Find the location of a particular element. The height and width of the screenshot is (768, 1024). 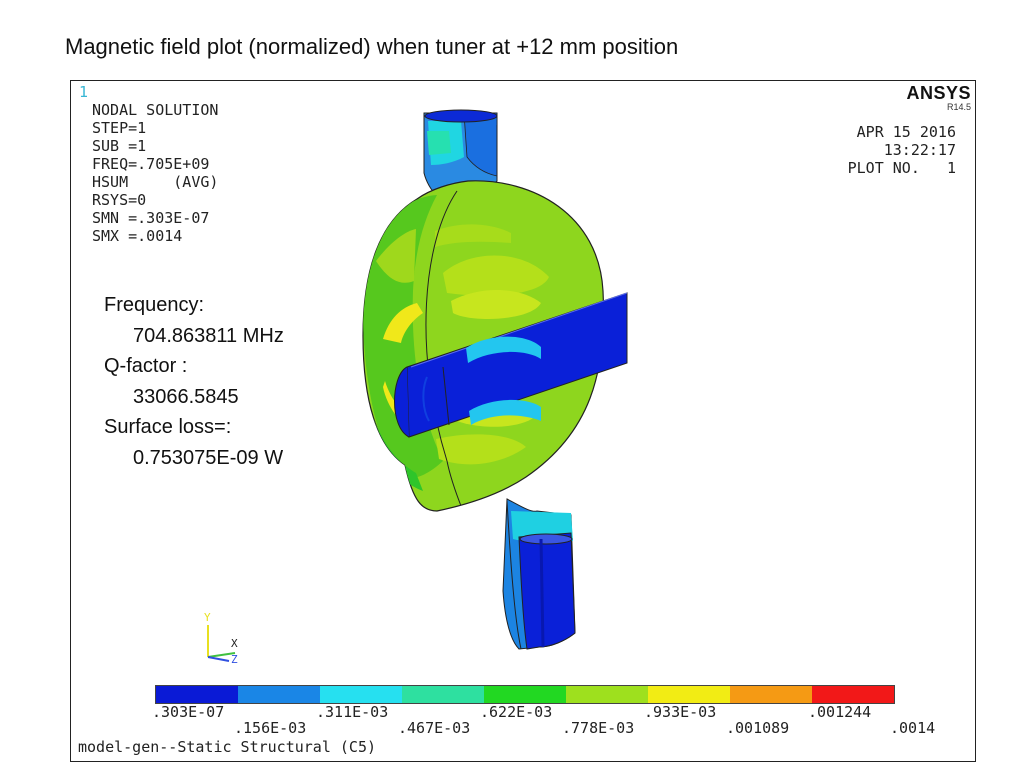

plot-date: APR 15 2016 is located at coordinates (906, 132).